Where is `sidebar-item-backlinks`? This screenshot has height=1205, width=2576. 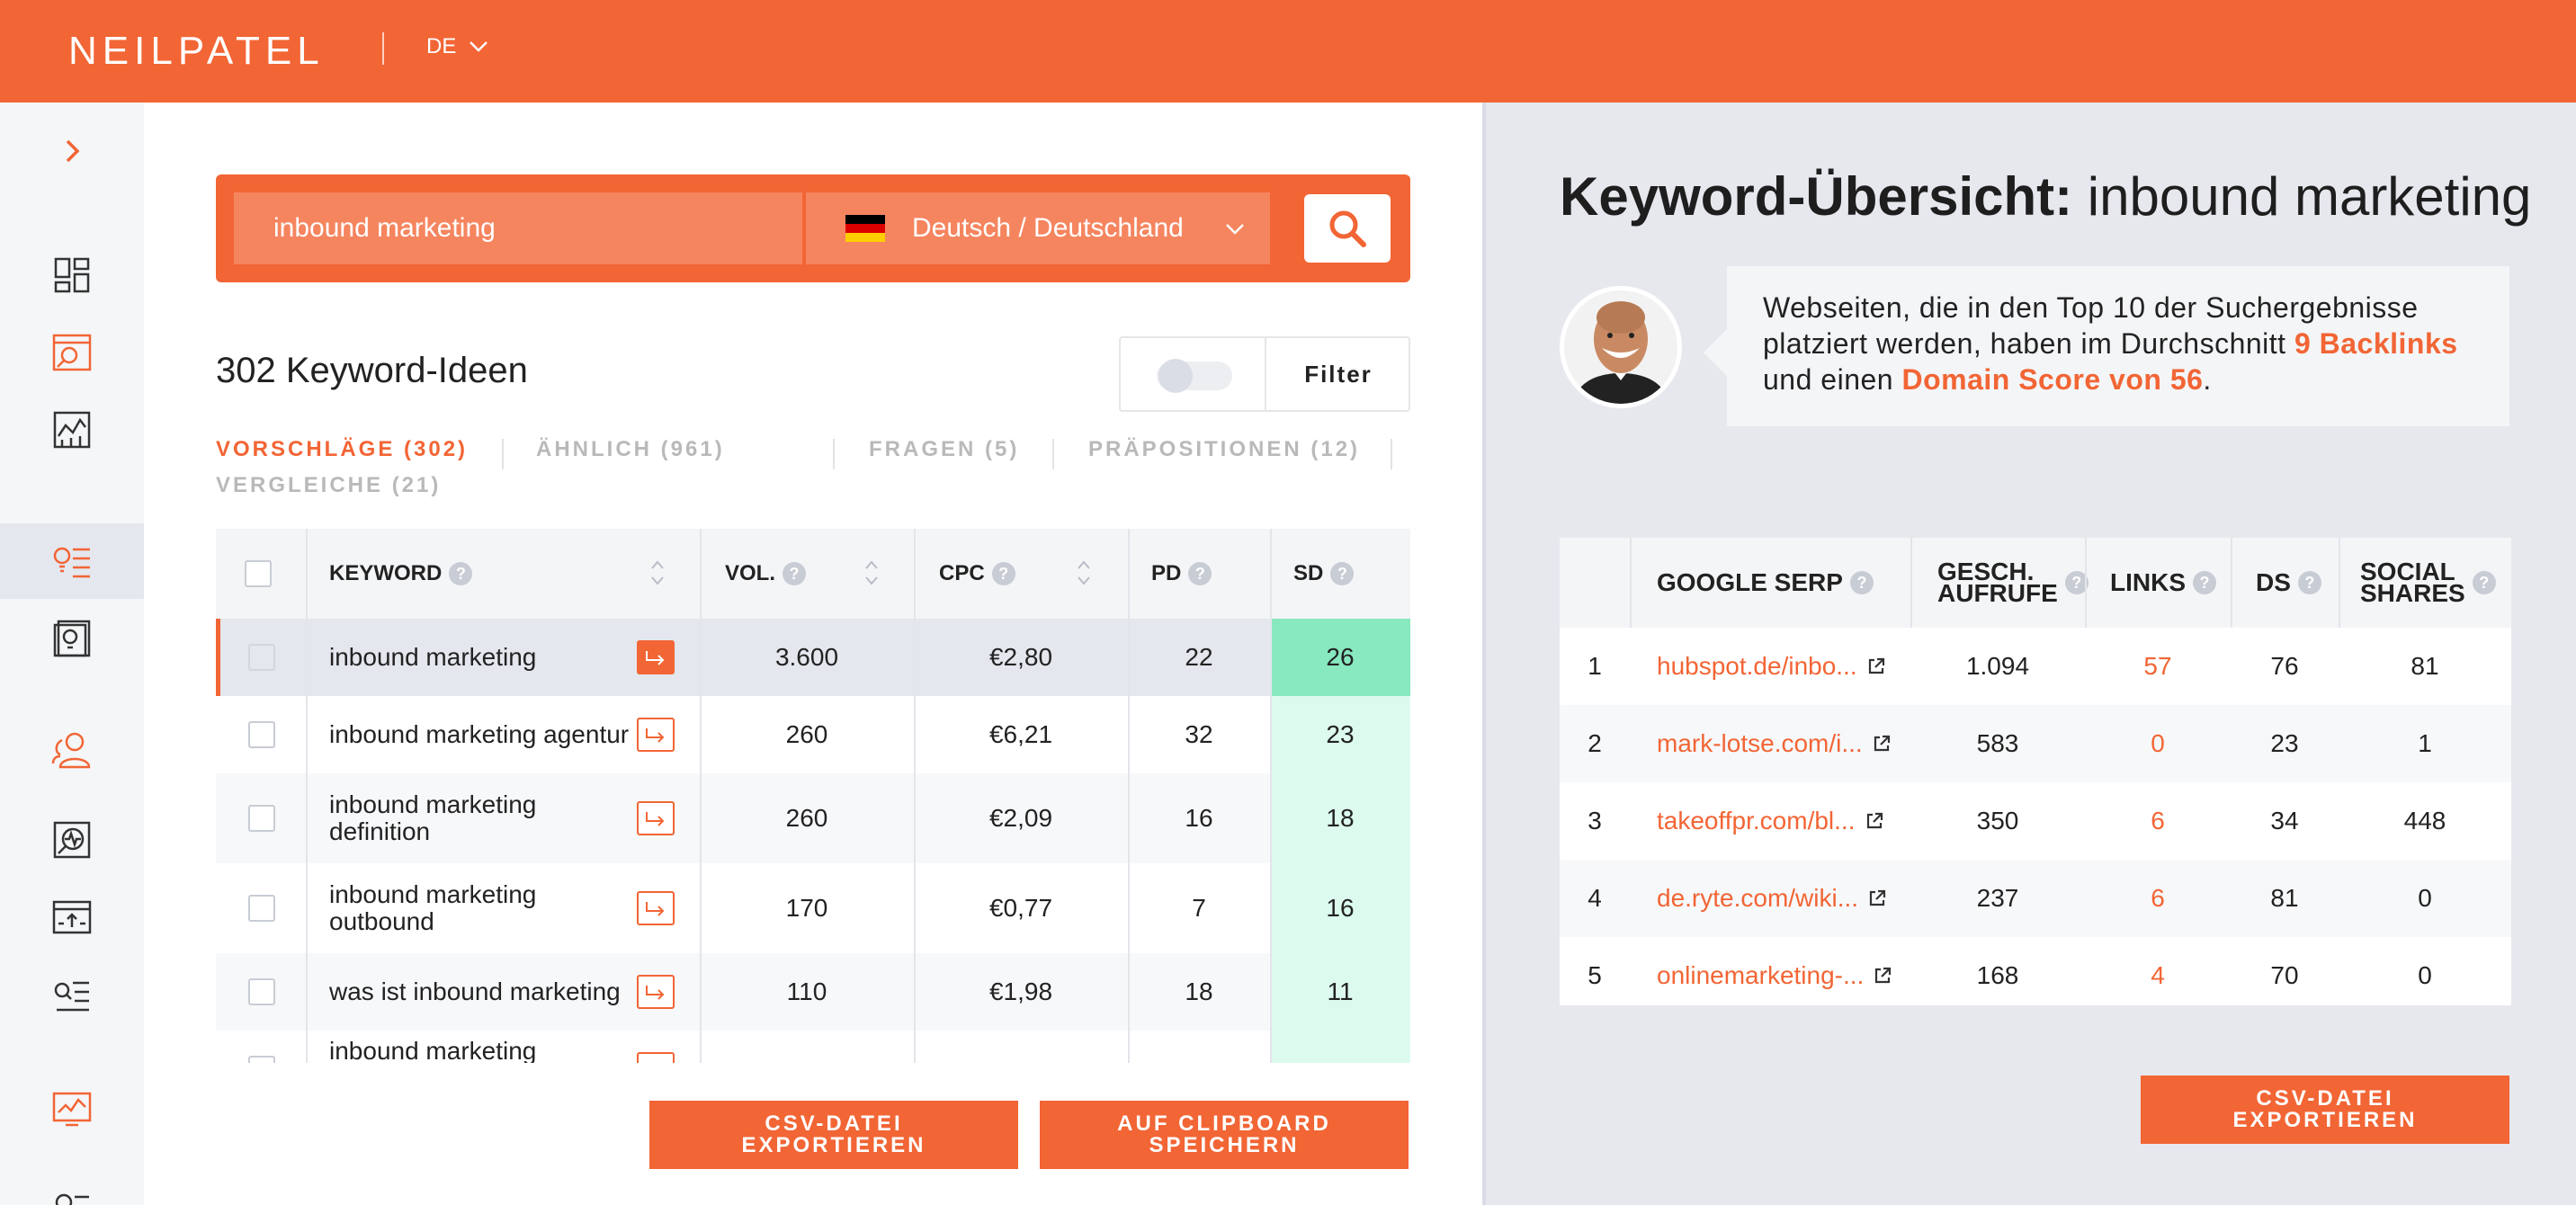
sidebar-item-backlinks is located at coordinates (72, 750).